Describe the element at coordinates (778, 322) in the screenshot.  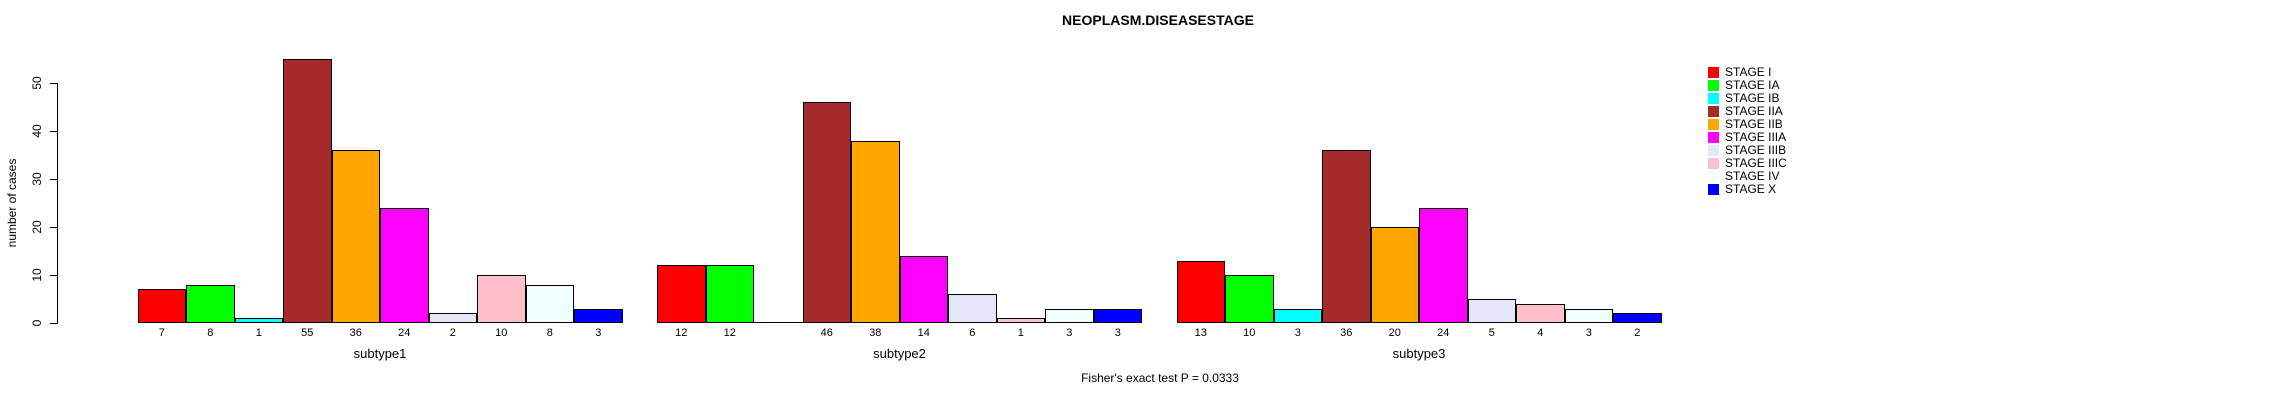
I see `bar-subtype2-stage-ib` at that location.